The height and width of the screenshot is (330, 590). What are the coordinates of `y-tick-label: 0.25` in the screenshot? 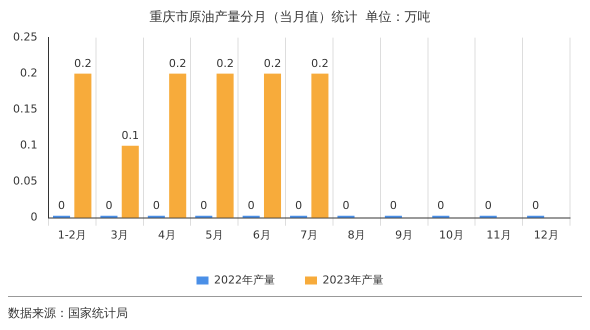 It's located at (25, 37).